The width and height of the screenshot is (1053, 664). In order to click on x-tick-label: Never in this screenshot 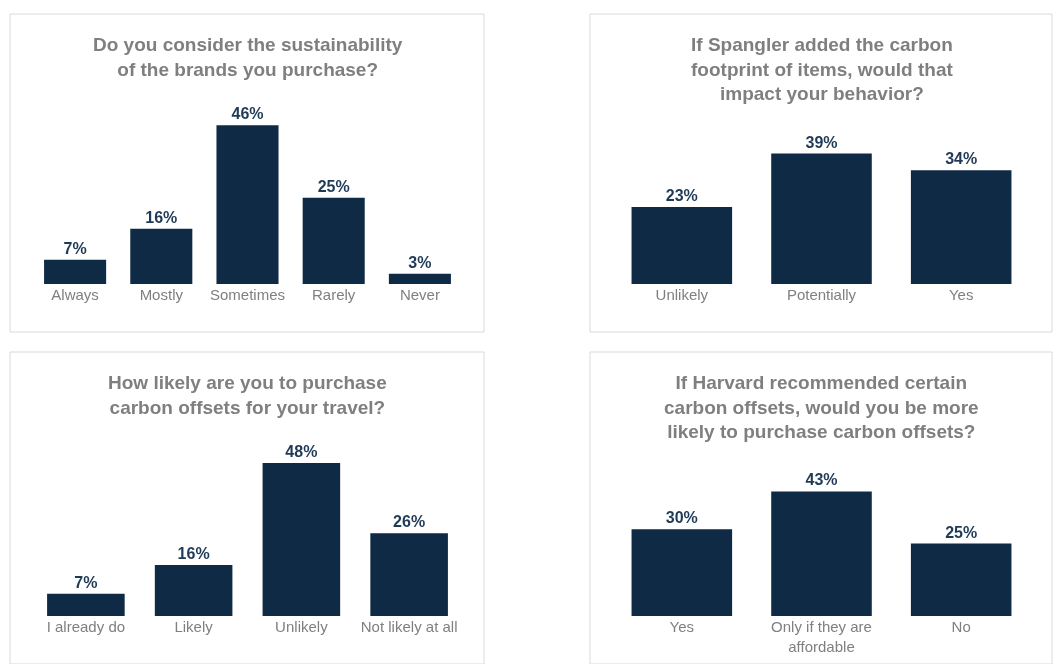, I will do `click(419, 294)`.